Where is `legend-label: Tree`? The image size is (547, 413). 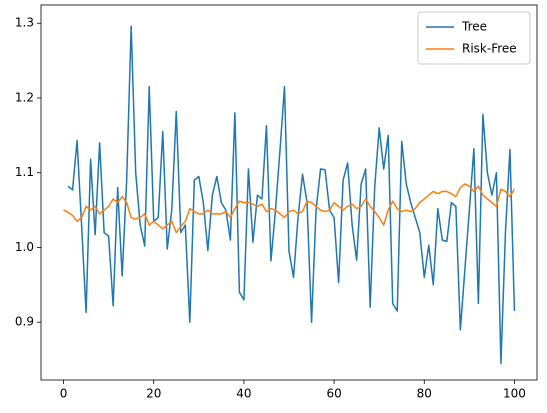
legend-label: Tree is located at coordinates (474, 27).